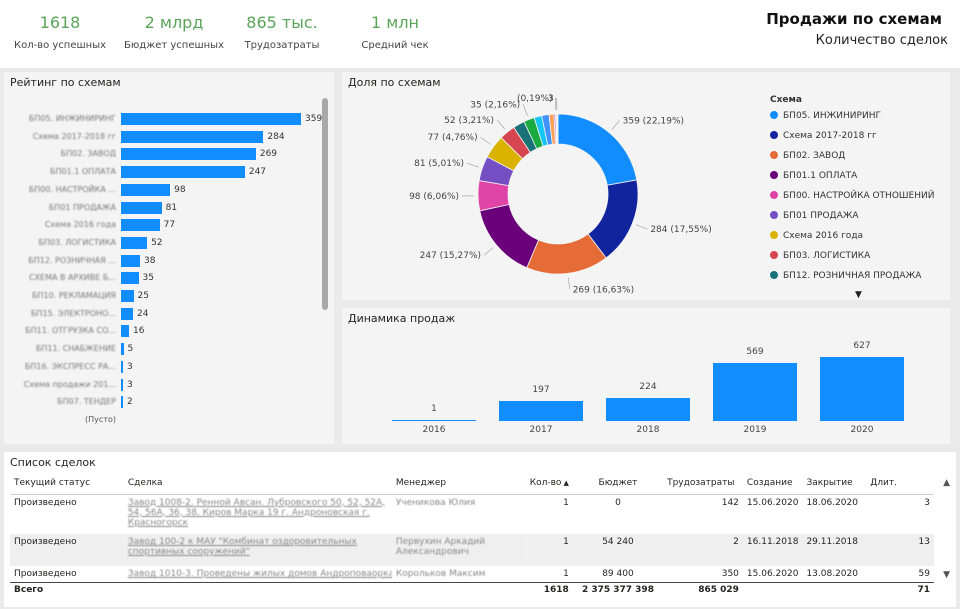 The height and width of the screenshot is (609, 960). Describe the element at coordinates (541, 389) in the screenshot. I see `year-value: 197` at that location.